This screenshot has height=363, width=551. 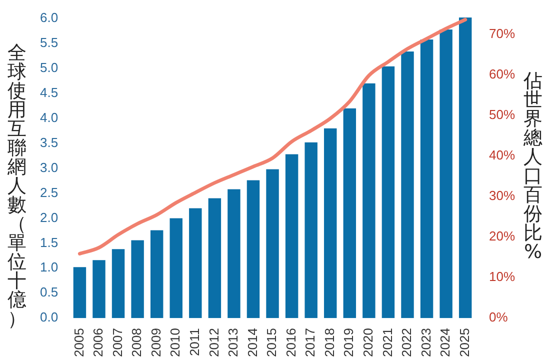 I want to click on x-tick-label: 2020, so click(x=368, y=342).